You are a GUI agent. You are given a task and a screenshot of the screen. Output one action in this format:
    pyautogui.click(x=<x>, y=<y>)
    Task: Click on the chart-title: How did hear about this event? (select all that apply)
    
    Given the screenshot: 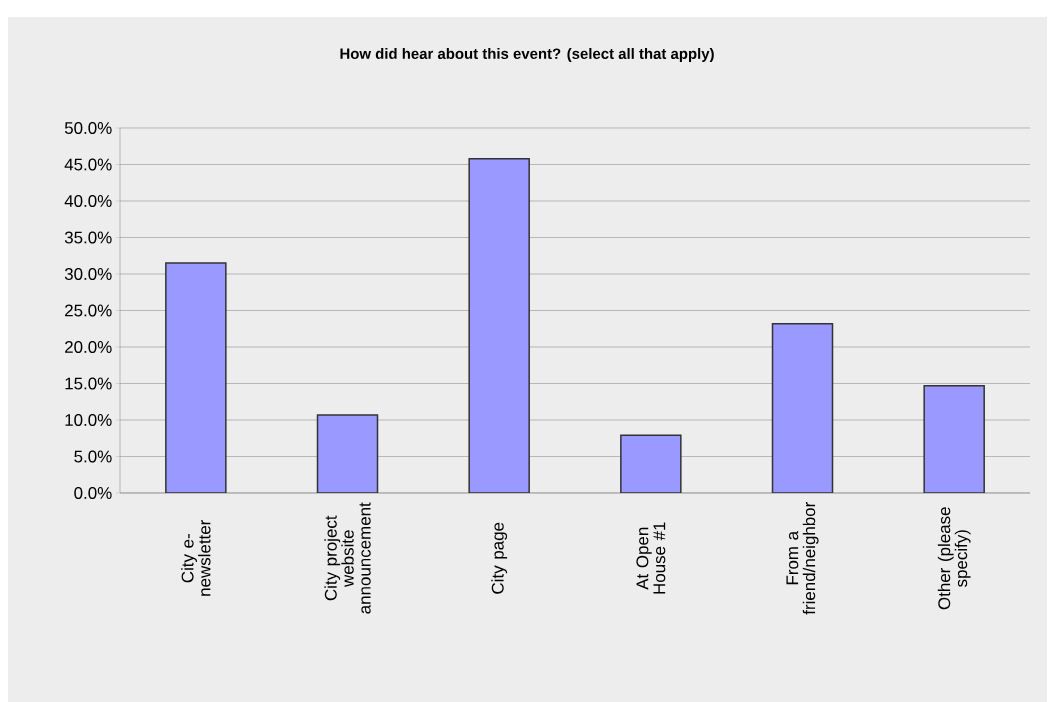 What is the action you would take?
    pyautogui.click(x=527, y=55)
    